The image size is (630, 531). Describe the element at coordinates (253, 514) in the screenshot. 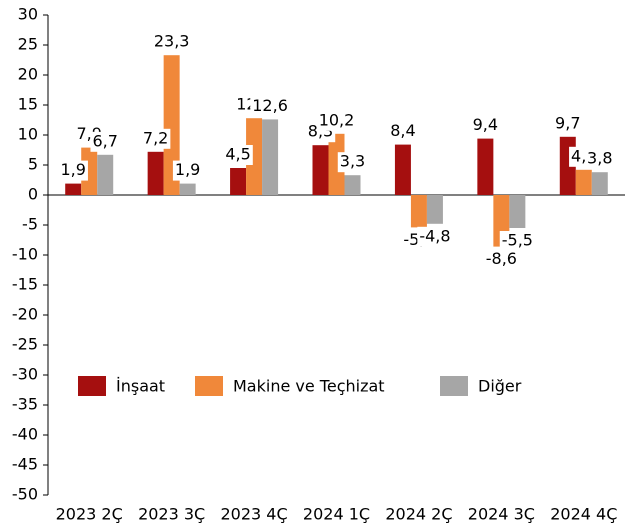

I see `x-tick-label: 2023 4Ç` at that location.